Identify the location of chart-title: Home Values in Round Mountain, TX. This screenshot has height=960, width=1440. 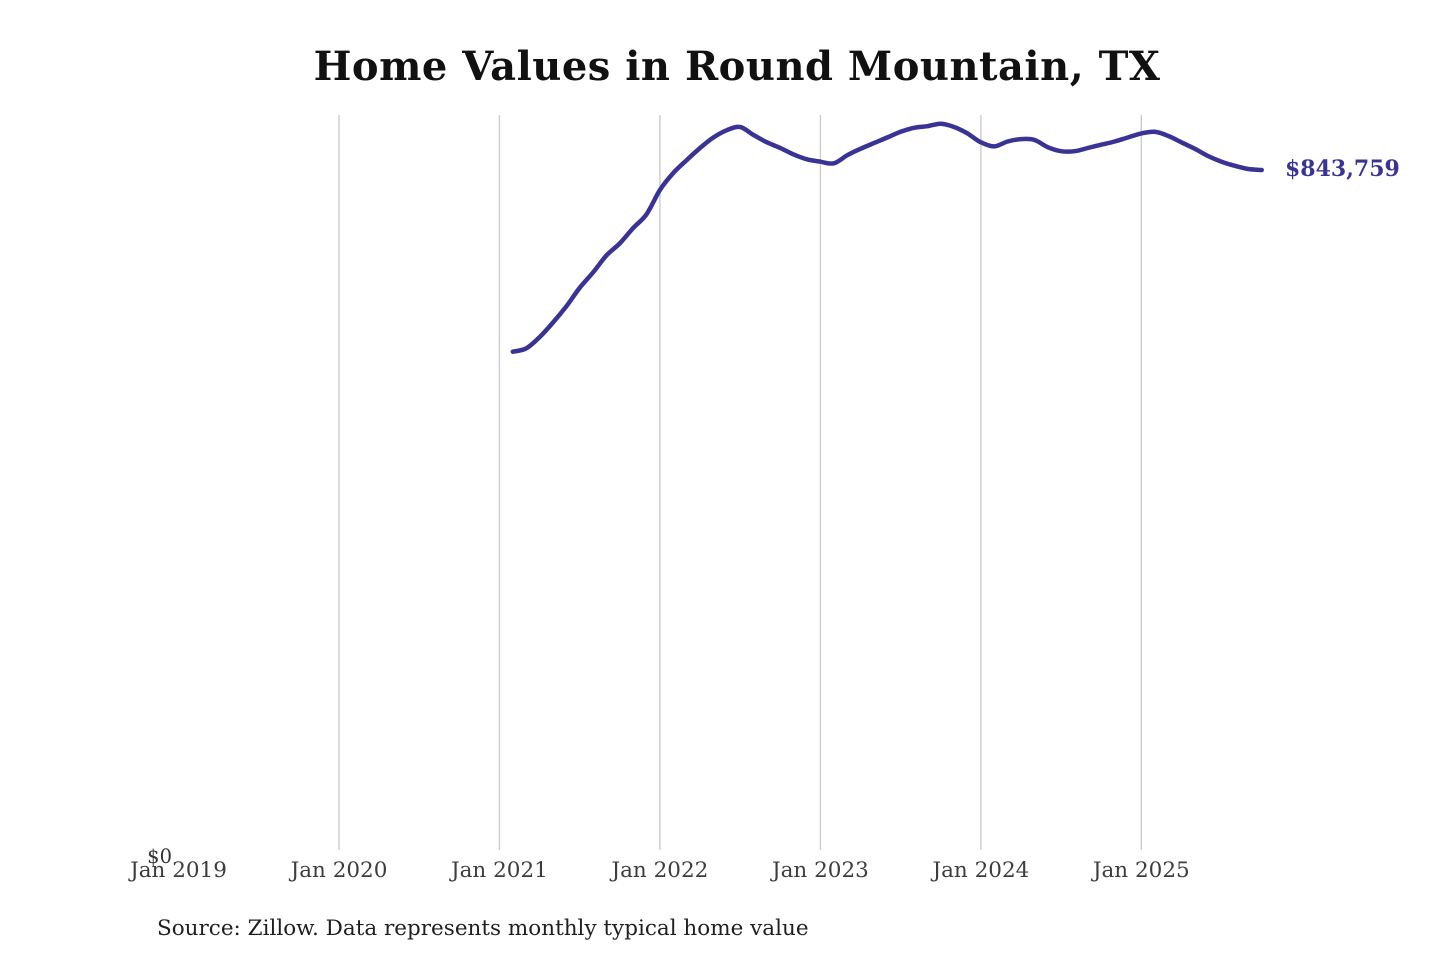
(737, 66).